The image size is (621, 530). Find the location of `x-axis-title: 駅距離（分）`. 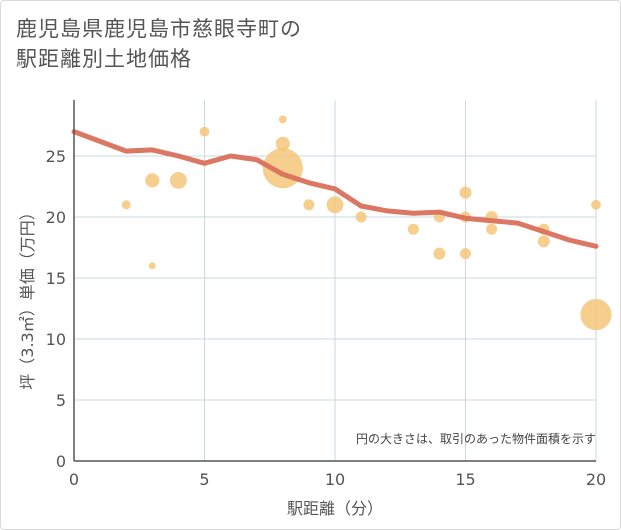

x-axis-title: 駅距離（分） is located at coordinates (335, 508).